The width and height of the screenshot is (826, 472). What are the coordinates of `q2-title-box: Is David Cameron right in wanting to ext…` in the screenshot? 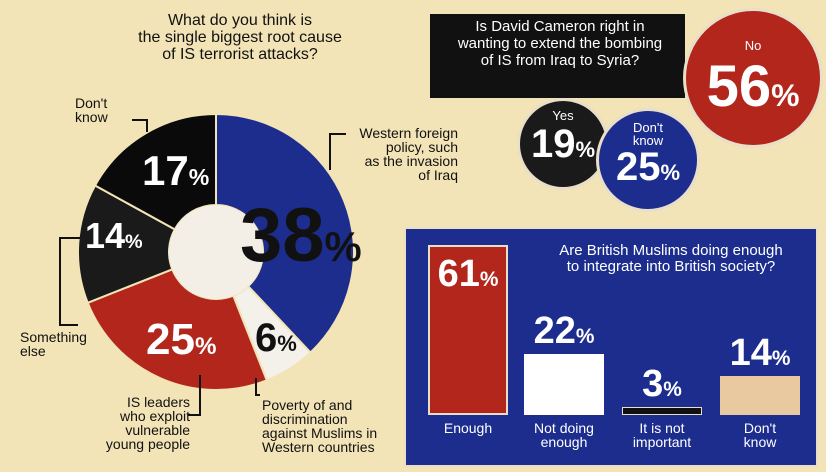 It's located at (557, 56).